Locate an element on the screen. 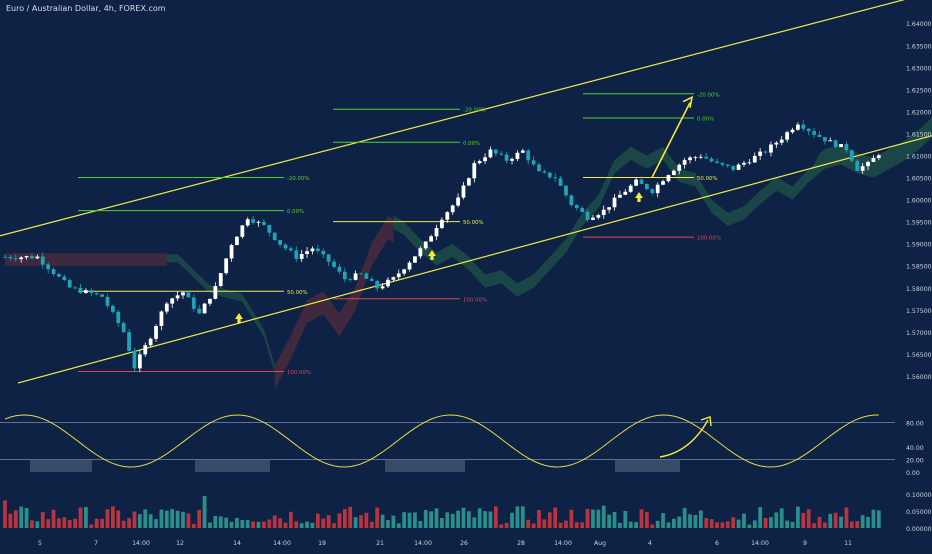 The image size is (932, 554). oscillator-tick-label: 0.00 is located at coordinates (913, 473).